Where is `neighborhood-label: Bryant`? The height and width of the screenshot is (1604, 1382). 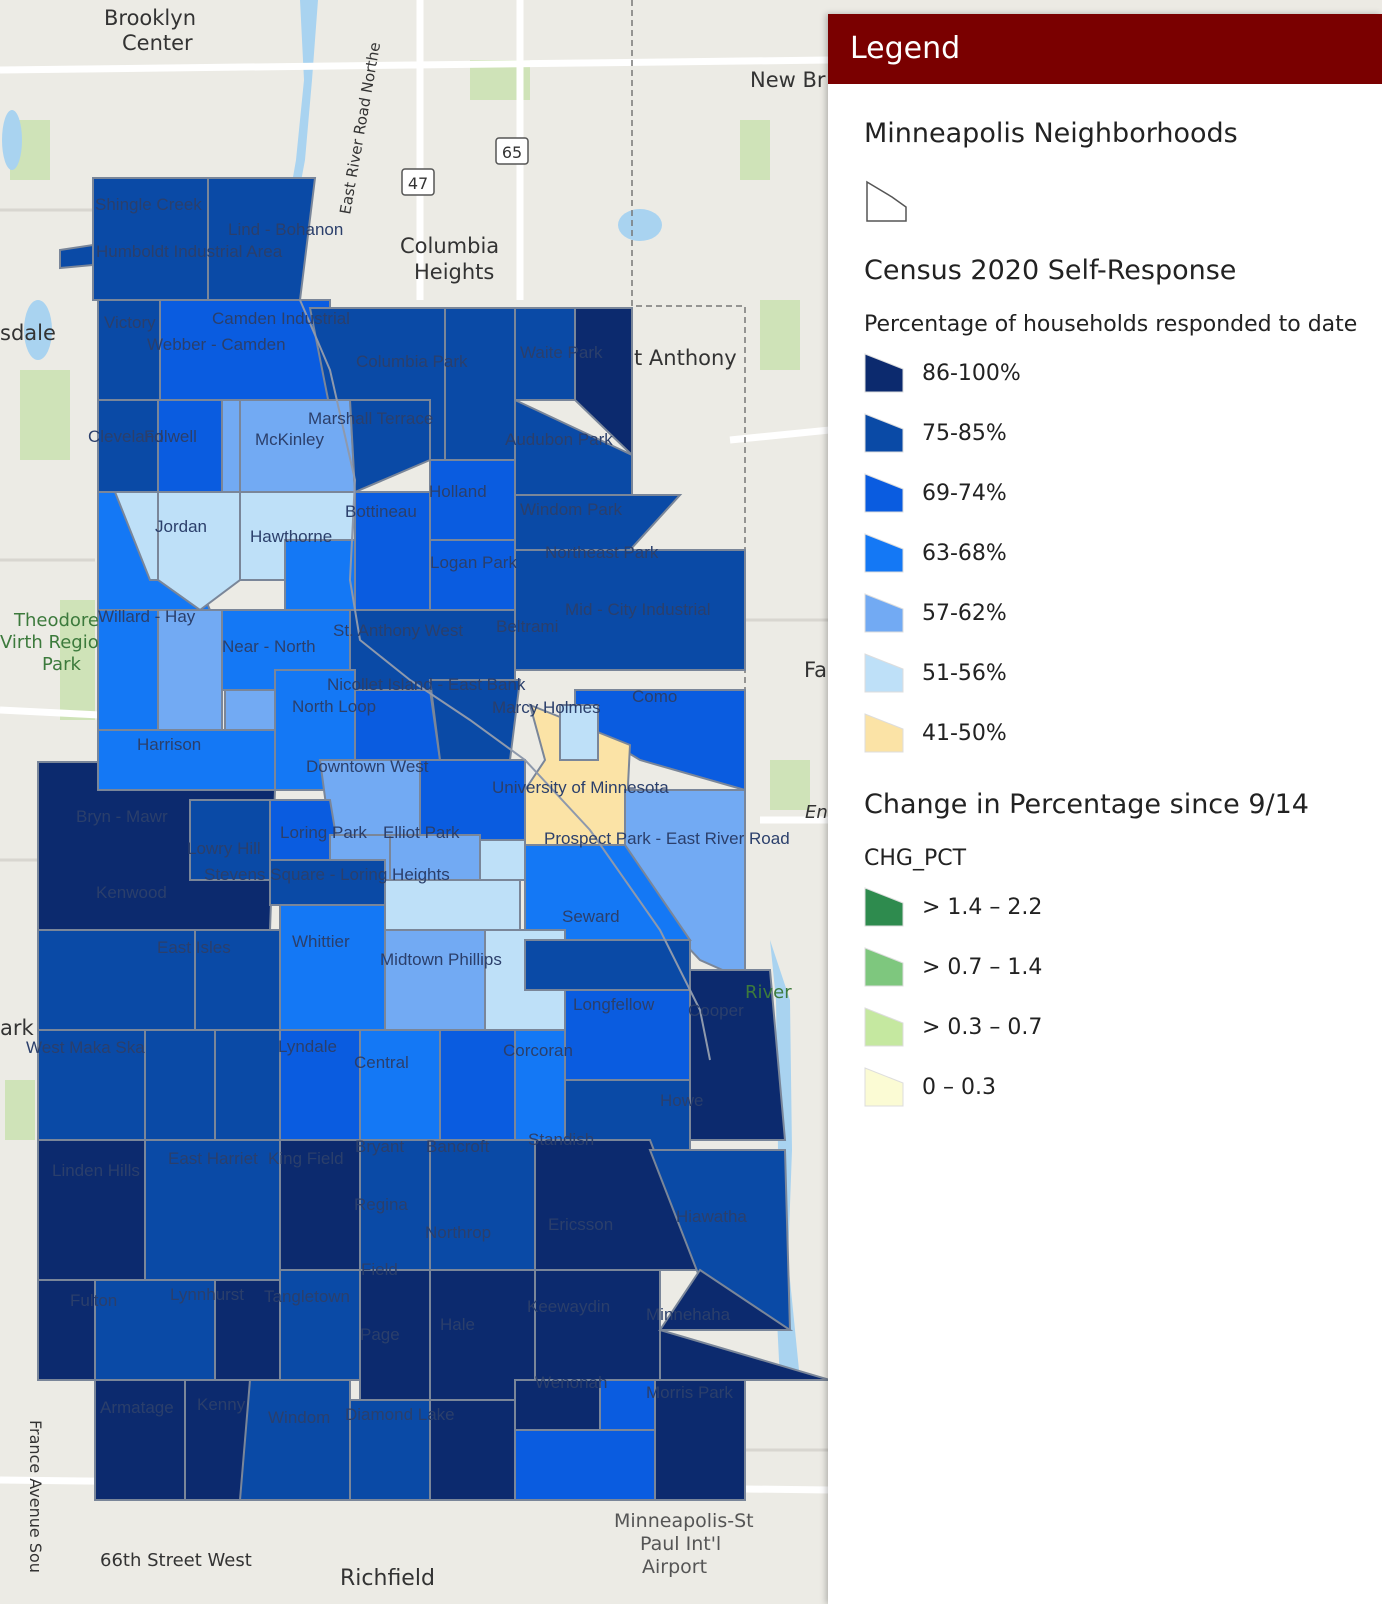
neighborhood-label: Bryant is located at coordinates (379, 1146).